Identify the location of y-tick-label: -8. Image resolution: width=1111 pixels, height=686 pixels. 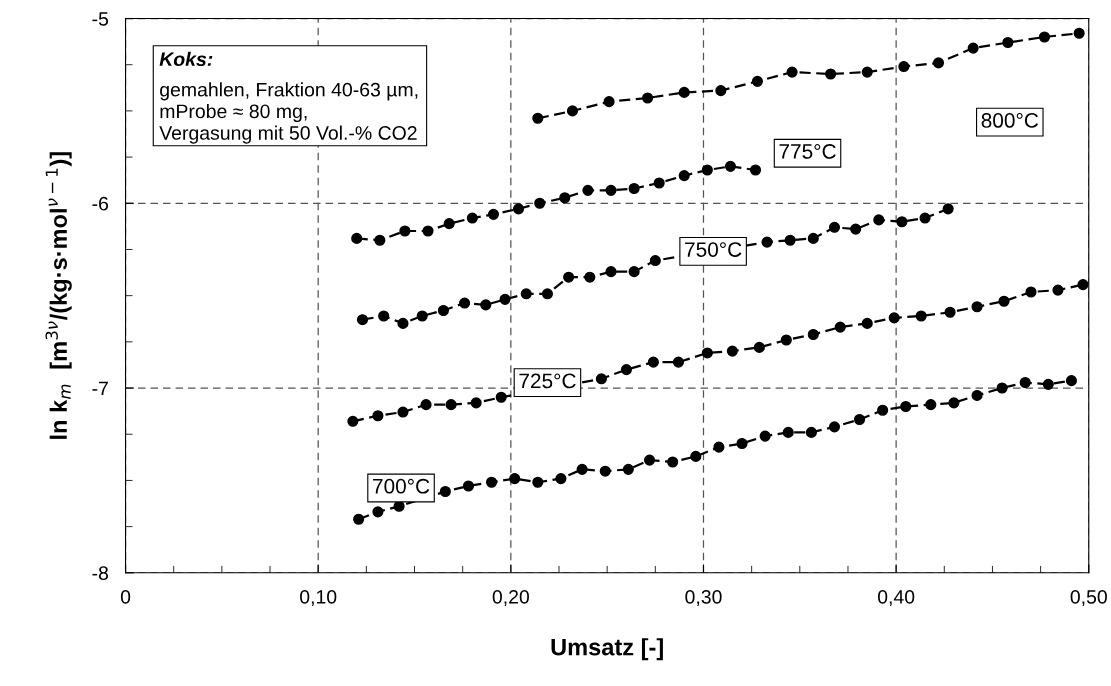
(100, 573).